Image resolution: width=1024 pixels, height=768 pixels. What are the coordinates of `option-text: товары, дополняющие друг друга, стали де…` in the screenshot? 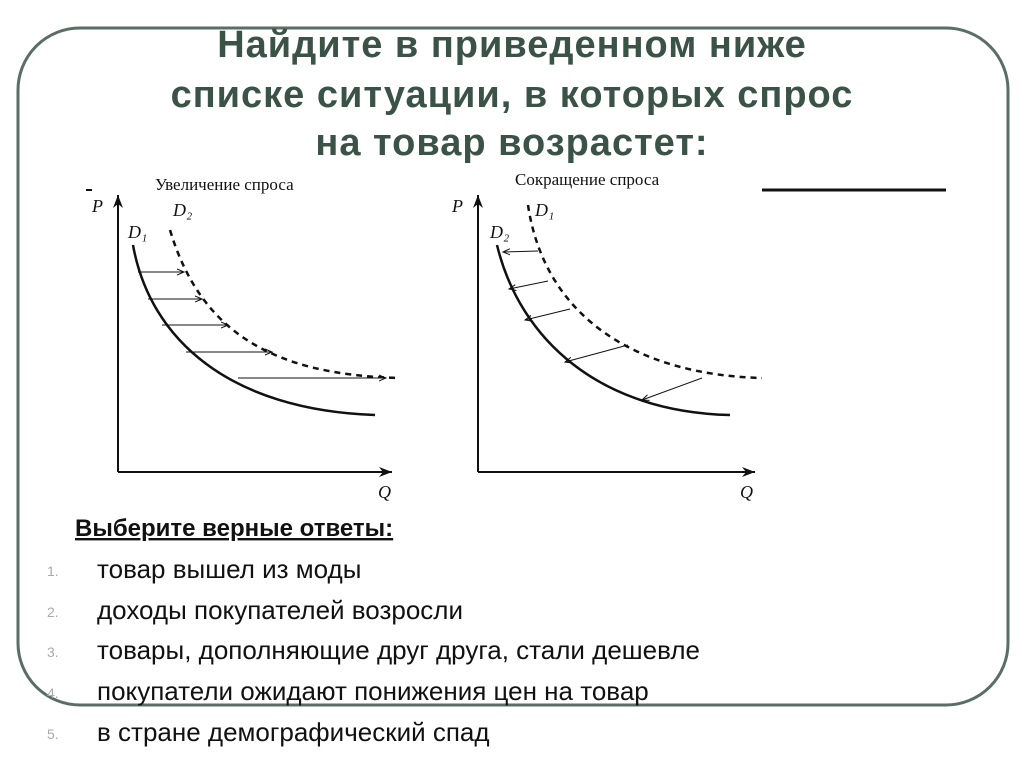 It's located at (398, 650).